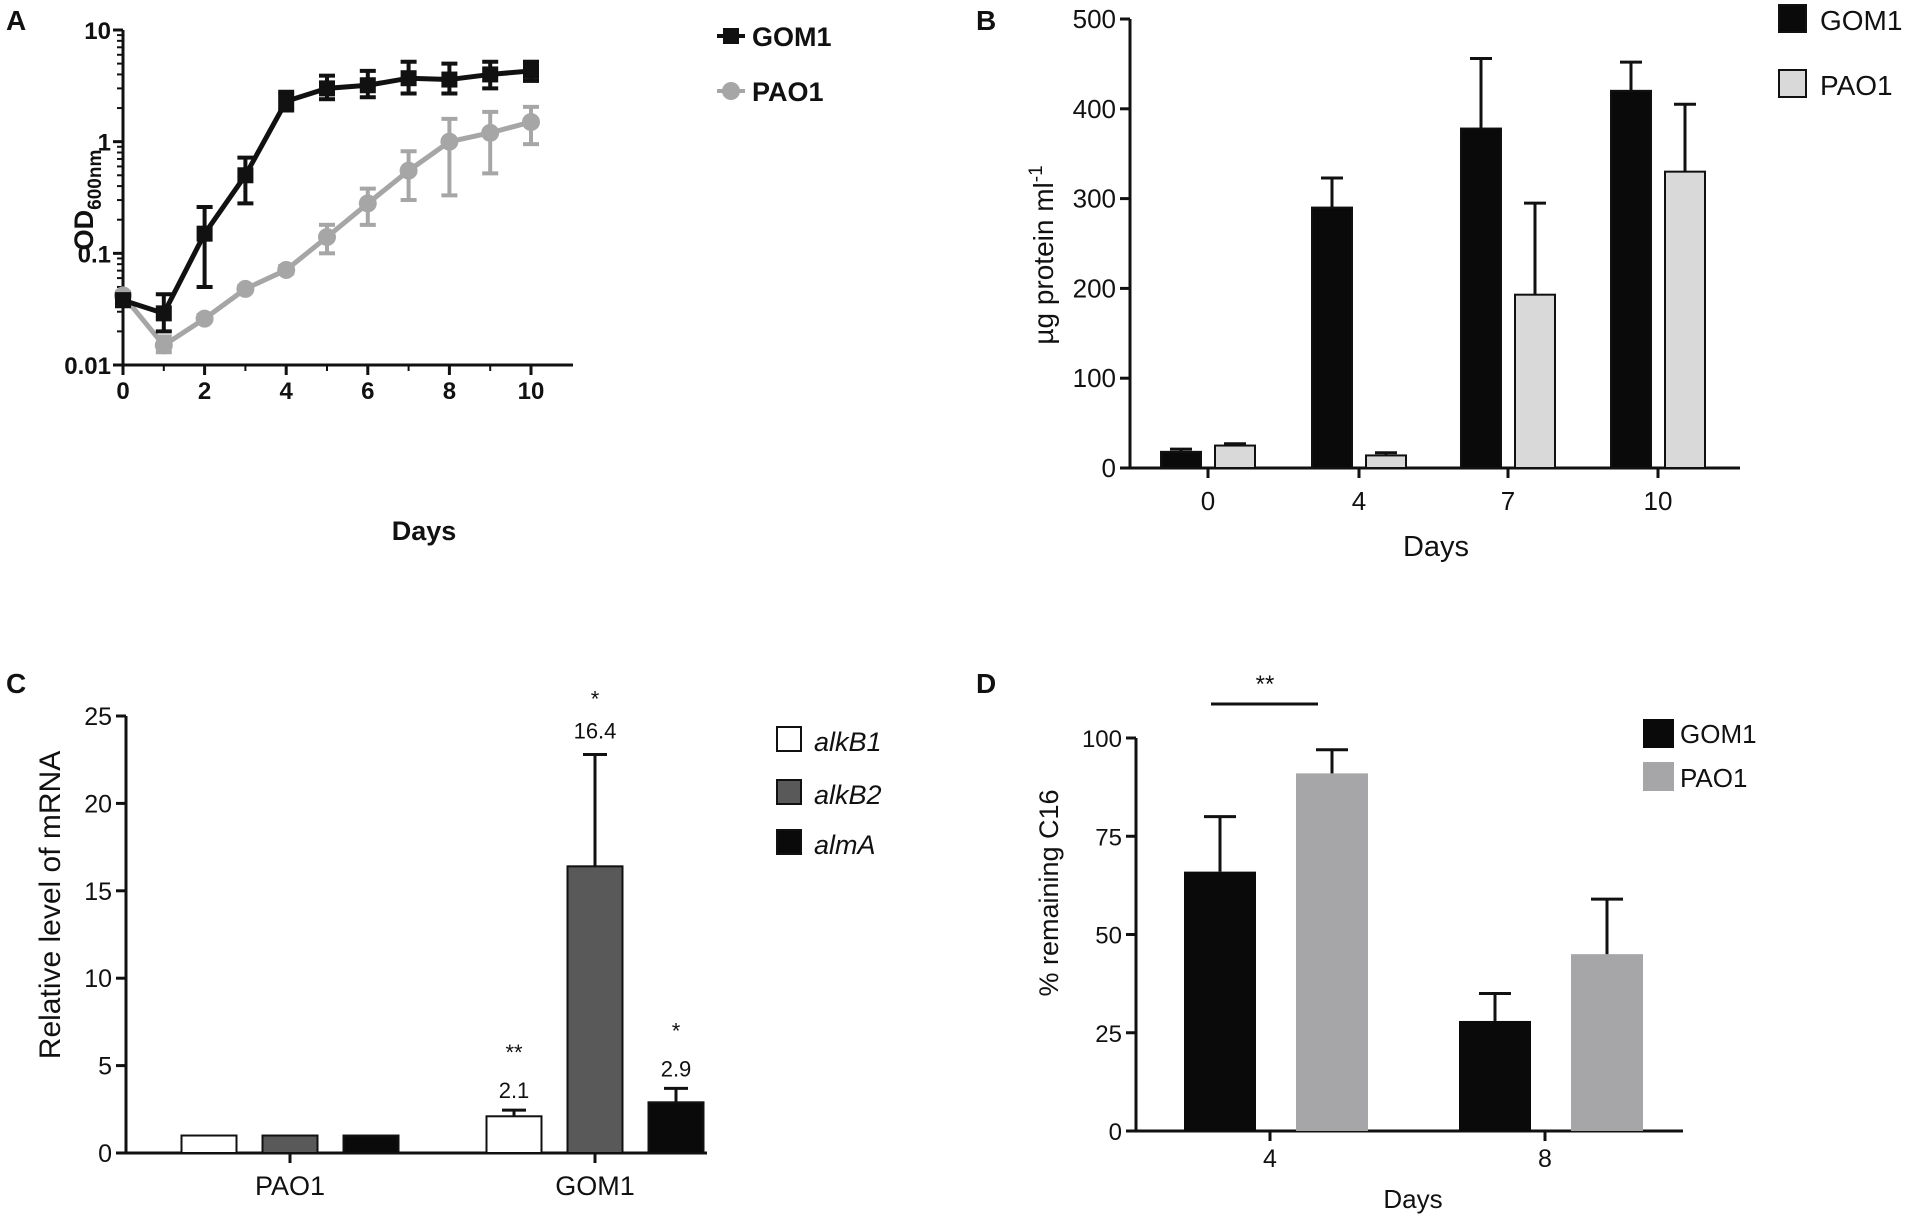 The image size is (1914, 1222). Describe the element at coordinates (1108, 936) in the screenshot. I see `y-tick-label: 50` at that location.